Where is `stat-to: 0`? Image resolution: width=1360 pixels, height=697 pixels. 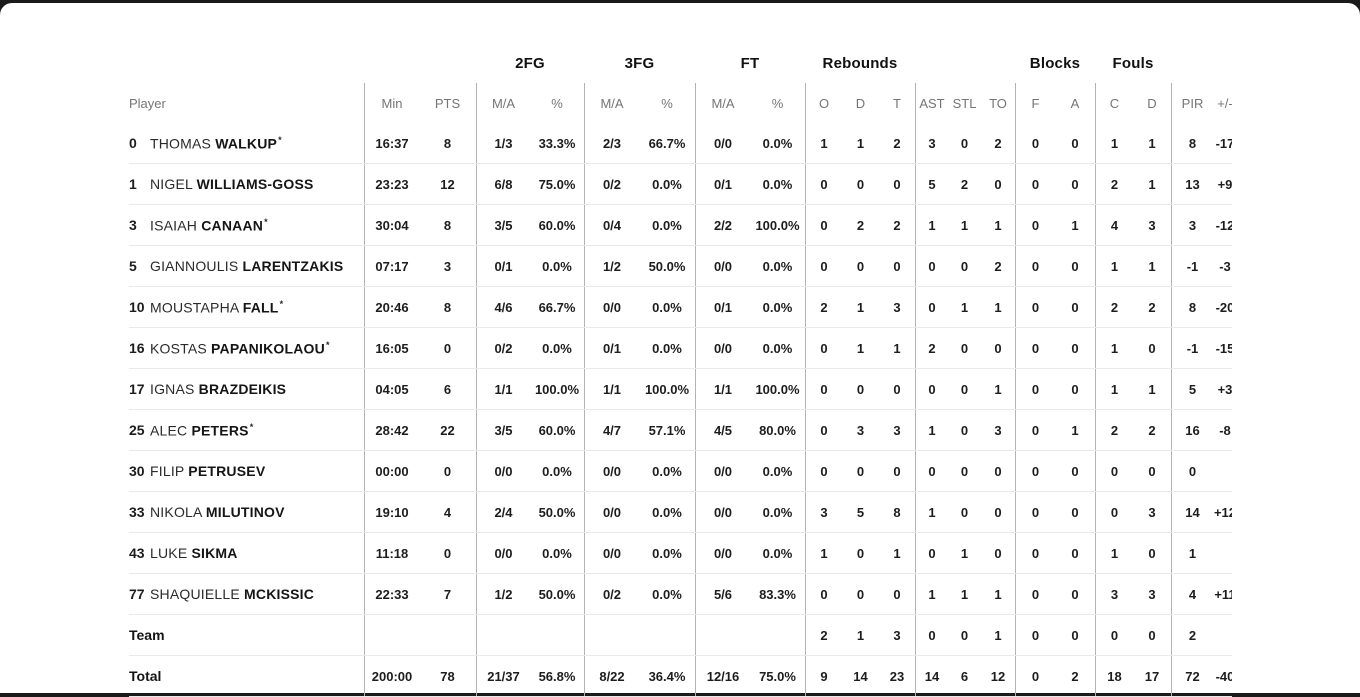
stat-to: 0 is located at coordinates (998, 553).